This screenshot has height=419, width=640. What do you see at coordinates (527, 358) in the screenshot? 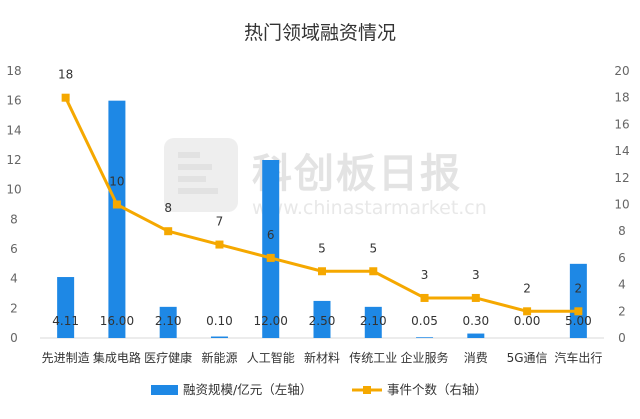
I see `category-label: 5G通信` at bounding box center [527, 358].